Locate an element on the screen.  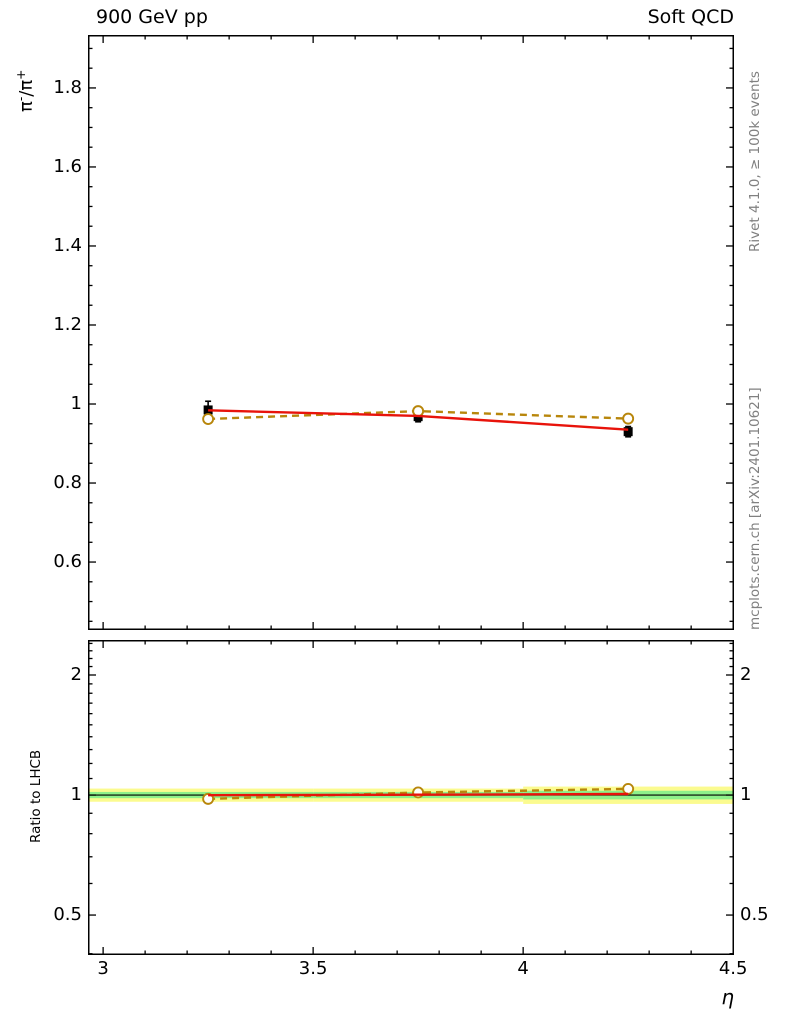
ratio-y-tick-label-left: 1 is located at coordinates (76, 795).